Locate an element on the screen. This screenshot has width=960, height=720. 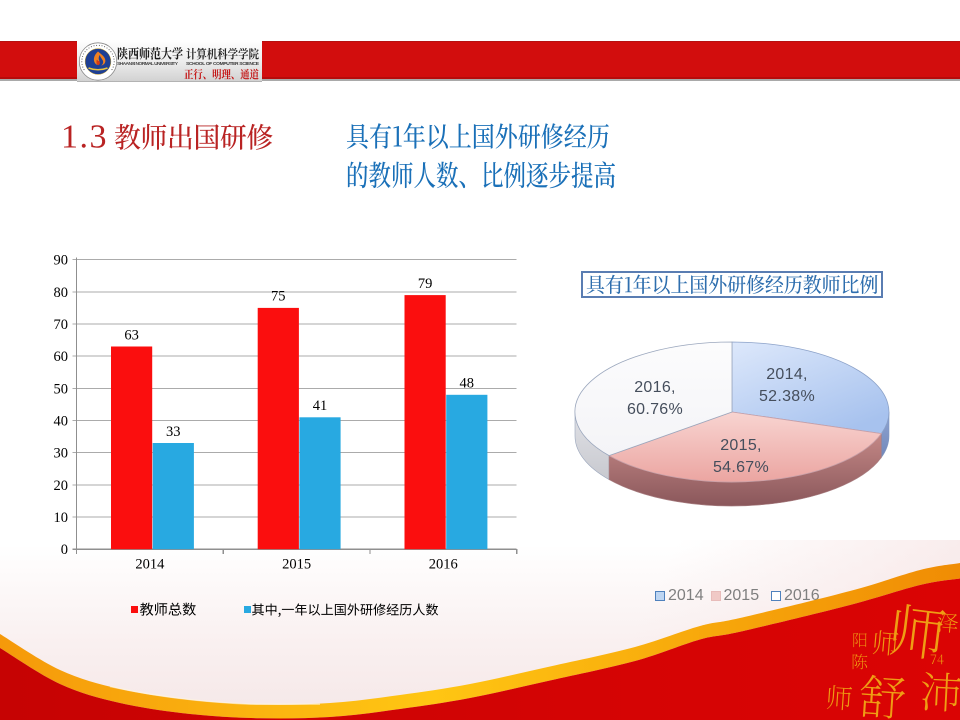
svg-text: 63 is located at coordinates (131, 335).